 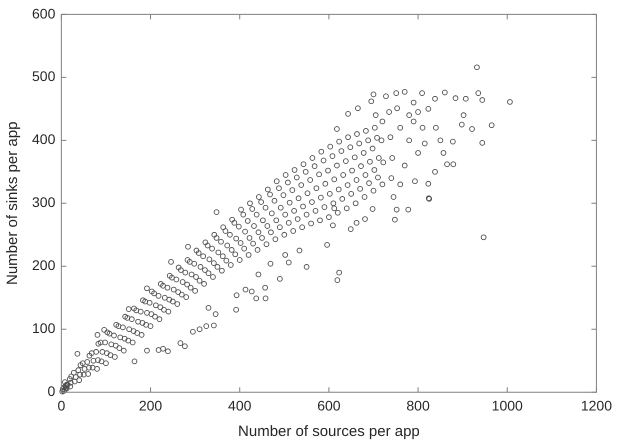 What do you see at coordinates (240, 405) in the screenshot?
I see `x-tick-label: 400` at bounding box center [240, 405].